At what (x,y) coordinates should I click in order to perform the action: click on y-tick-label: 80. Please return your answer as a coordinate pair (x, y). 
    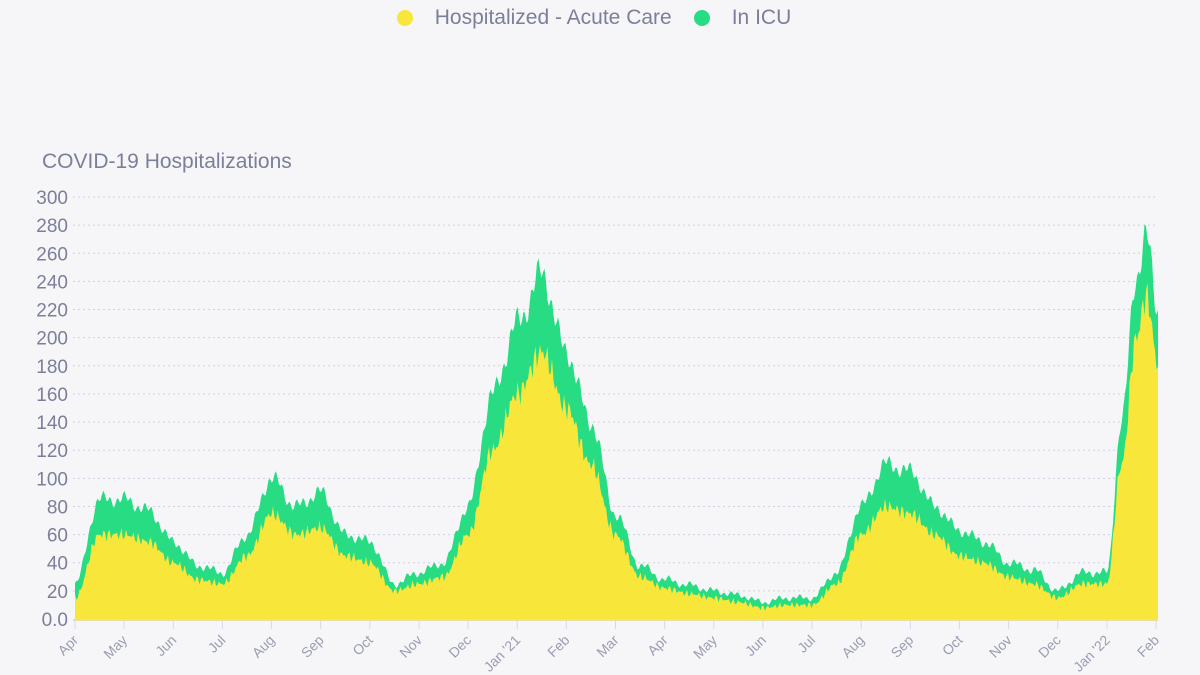
    Looking at the image, I should click on (57, 507).